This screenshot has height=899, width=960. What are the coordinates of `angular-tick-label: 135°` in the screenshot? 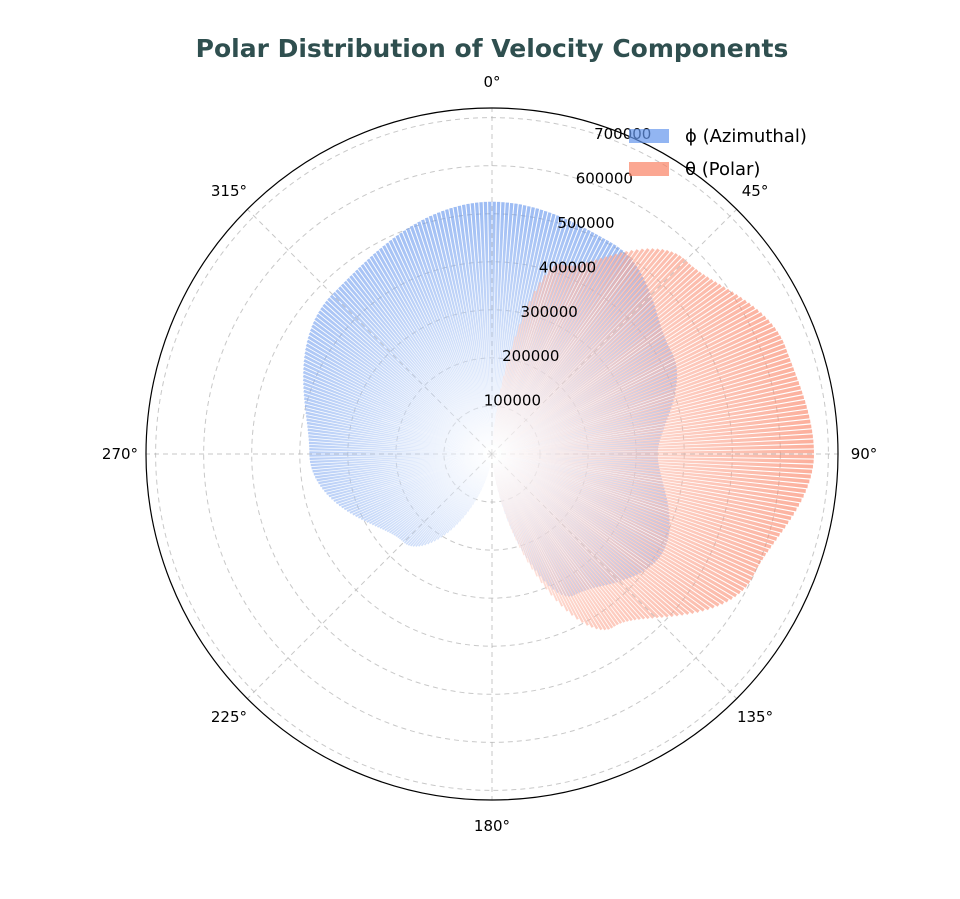 It's located at (755, 717).